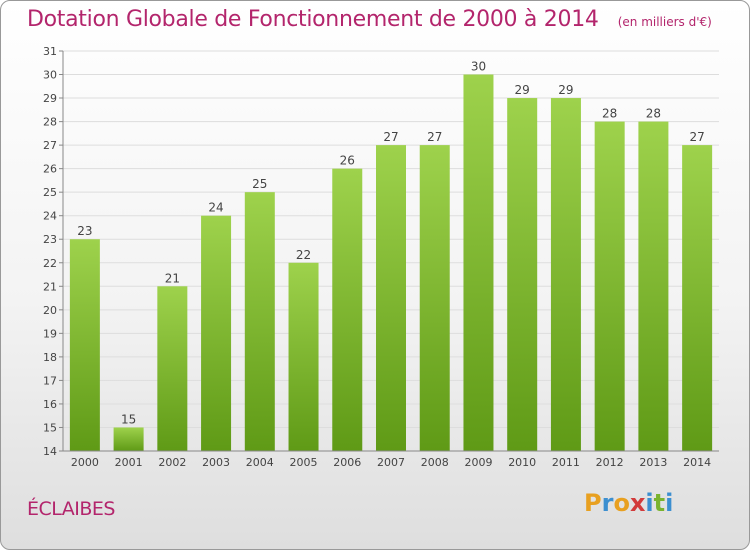 Image resolution: width=750 pixels, height=550 pixels. What do you see at coordinates (260, 462) in the screenshot?
I see `x-tick-label: 2004` at bounding box center [260, 462].